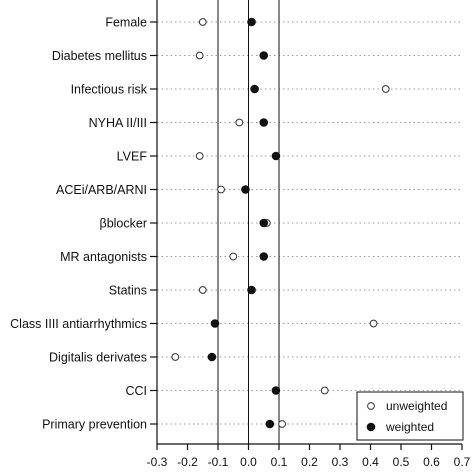 Image resolution: width=474 pixels, height=474 pixels. What do you see at coordinates (371, 406) in the screenshot?
I see `legend-marker-unweighted` at bounding box center [371, 406].